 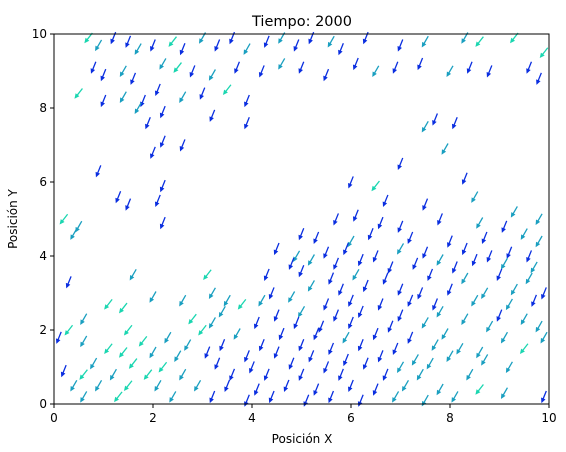 I want to click on y-tick-label: 8, so click(x=43, y=108).